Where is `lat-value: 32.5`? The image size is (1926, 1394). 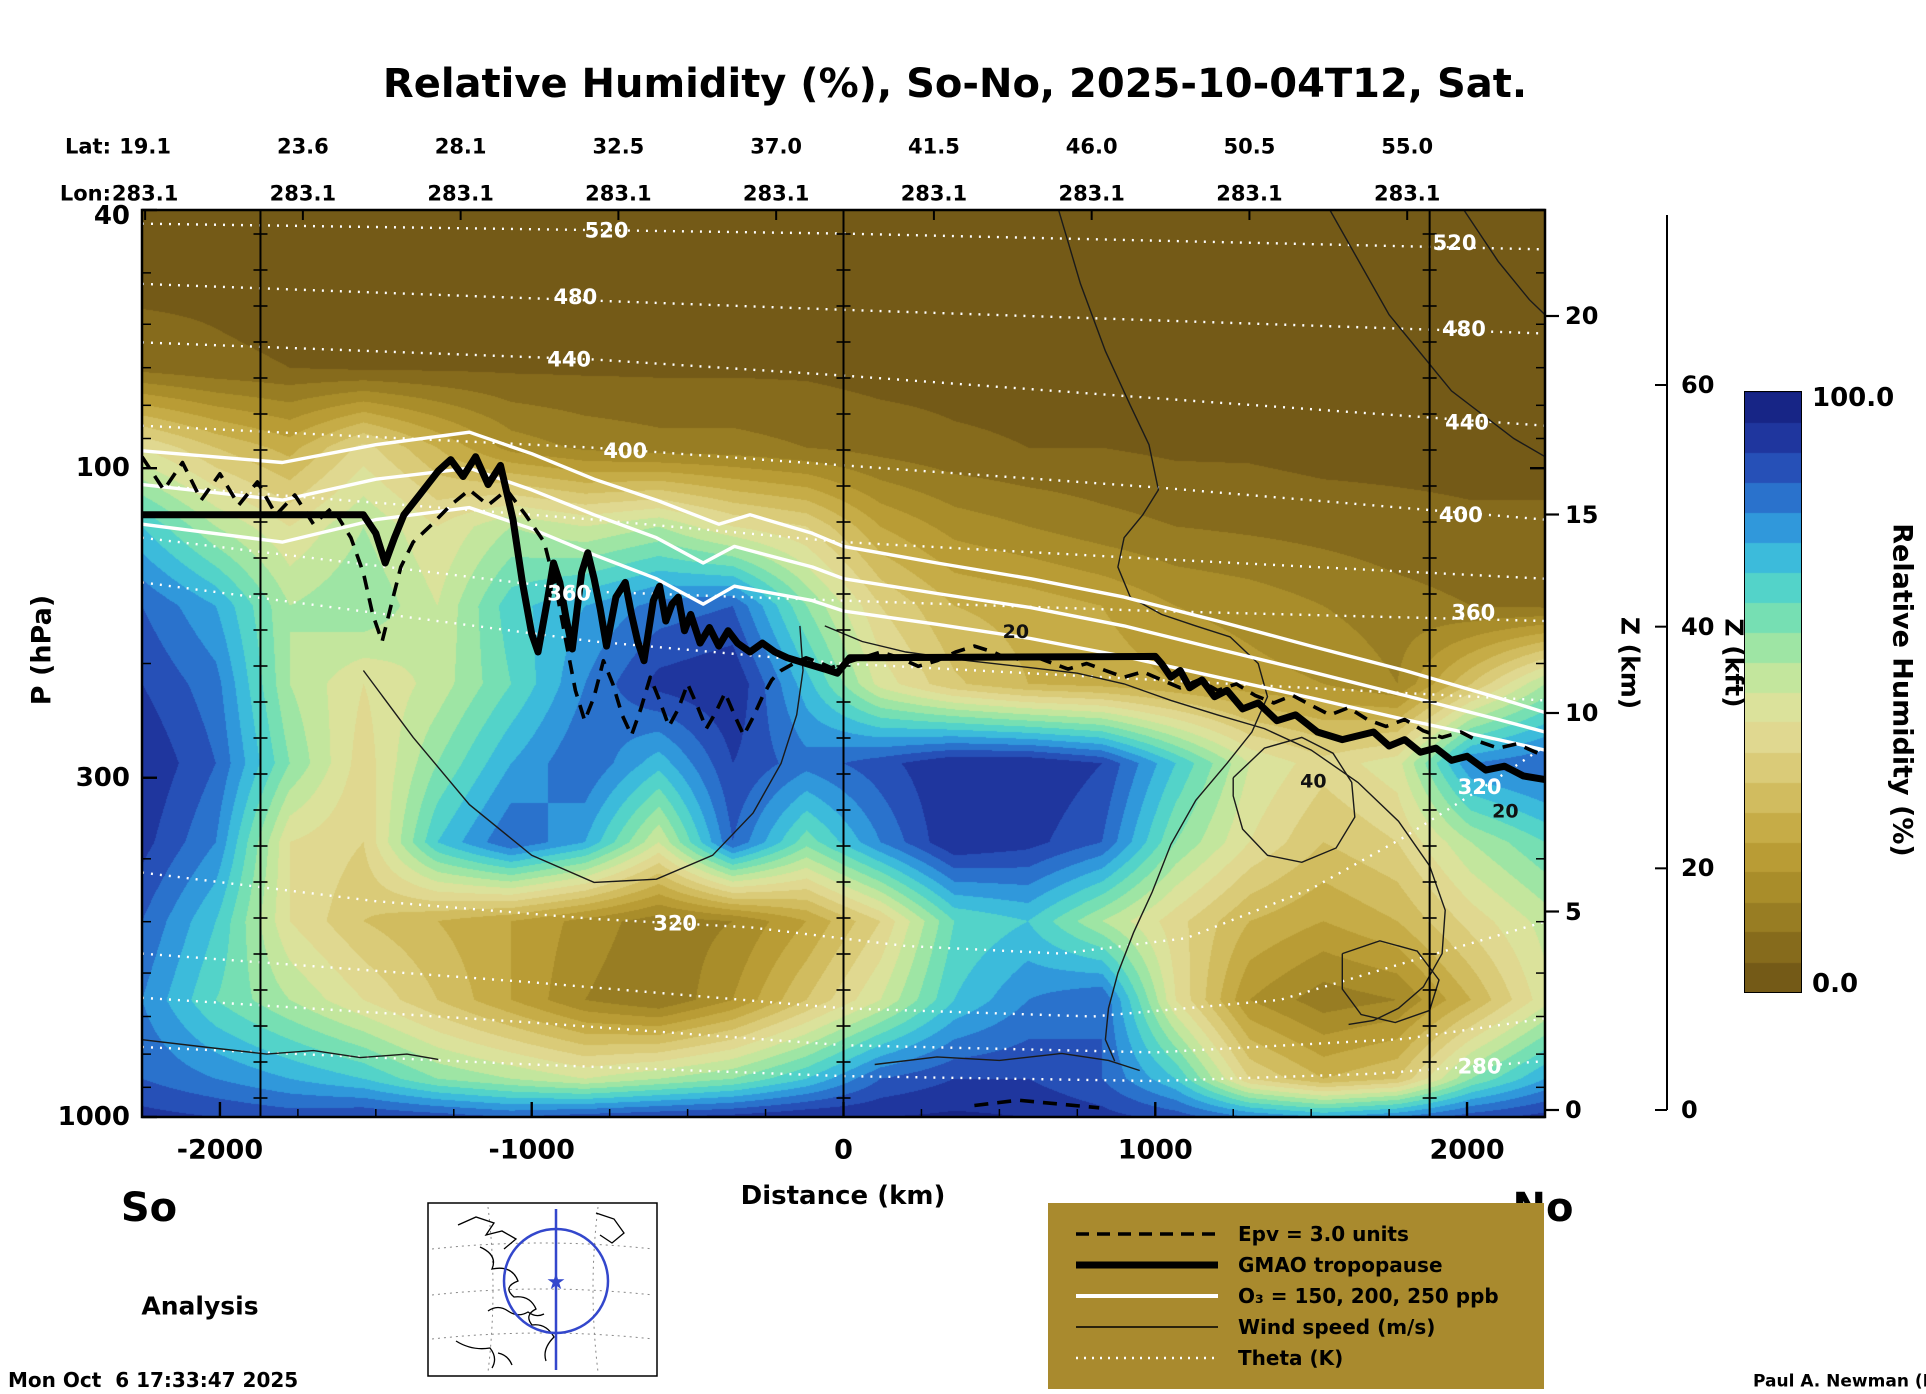
lat-value: 32.5 is located at coordinates (618, 146).